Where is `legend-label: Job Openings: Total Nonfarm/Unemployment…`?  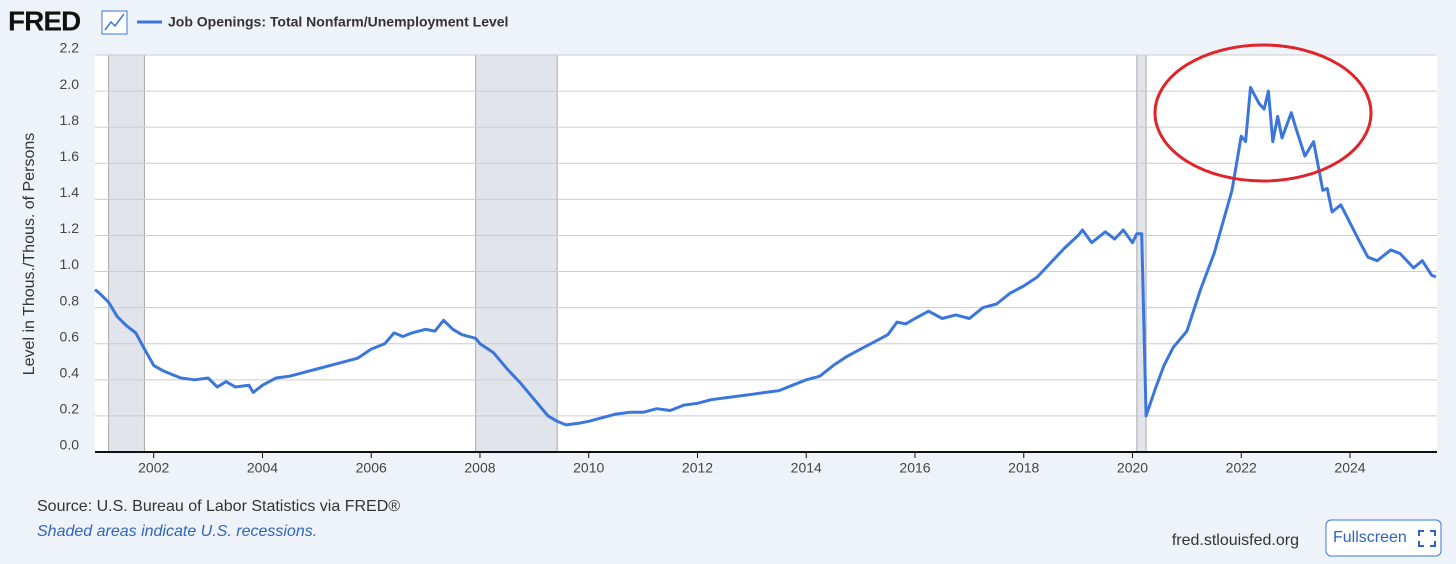
legend-label: Job Openings: Total Nonfarm/Unemployment… is located at coordinates (338, 22).